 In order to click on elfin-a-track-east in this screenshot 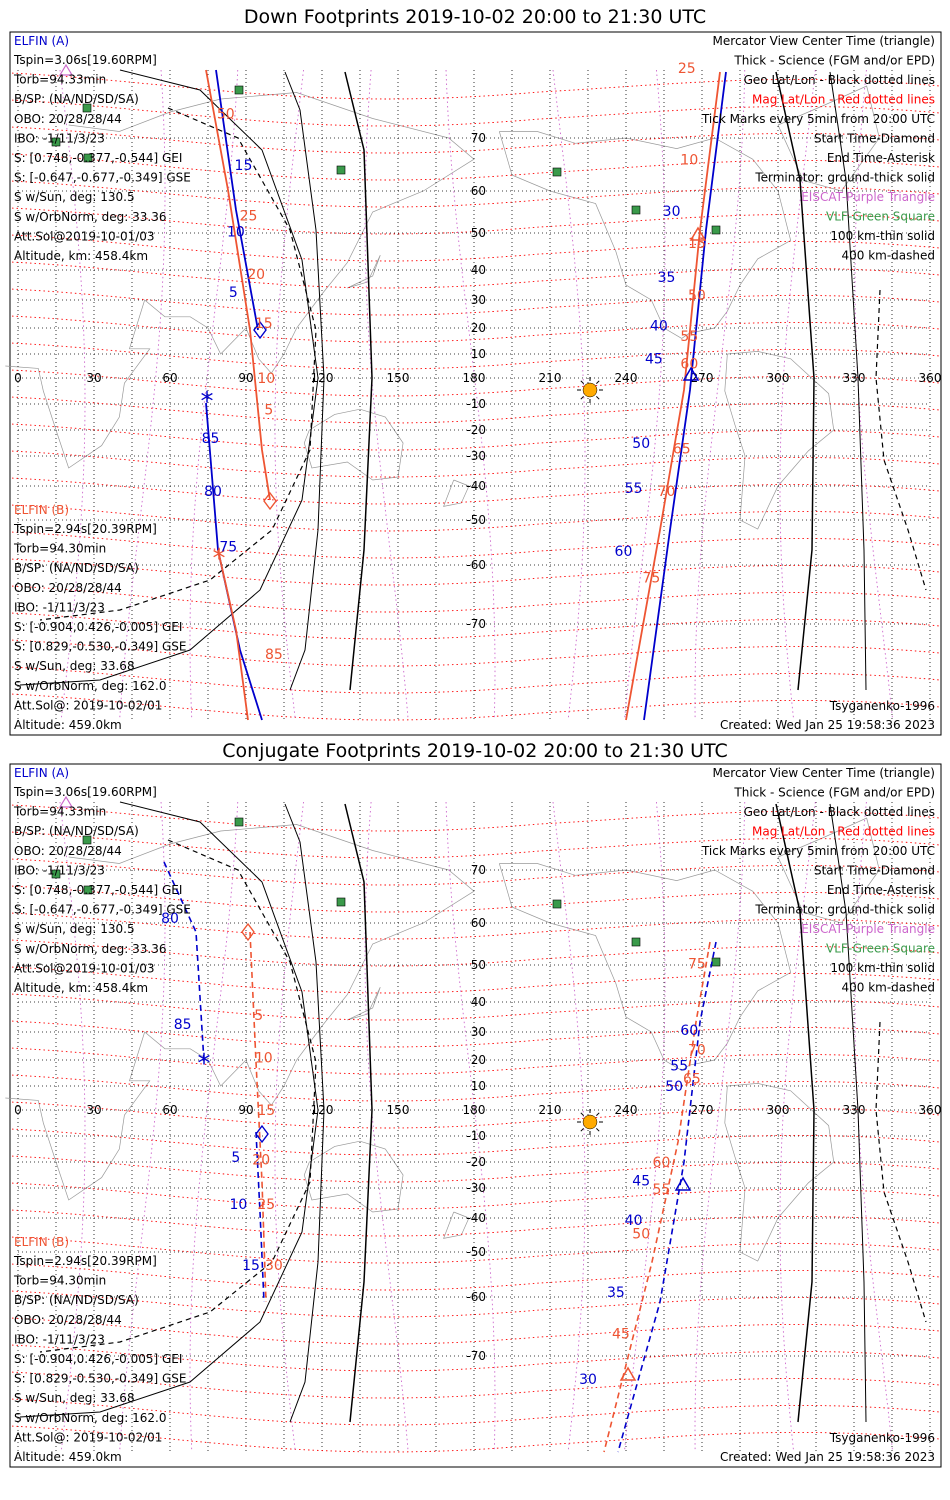, I will do `click(685, 396)`.